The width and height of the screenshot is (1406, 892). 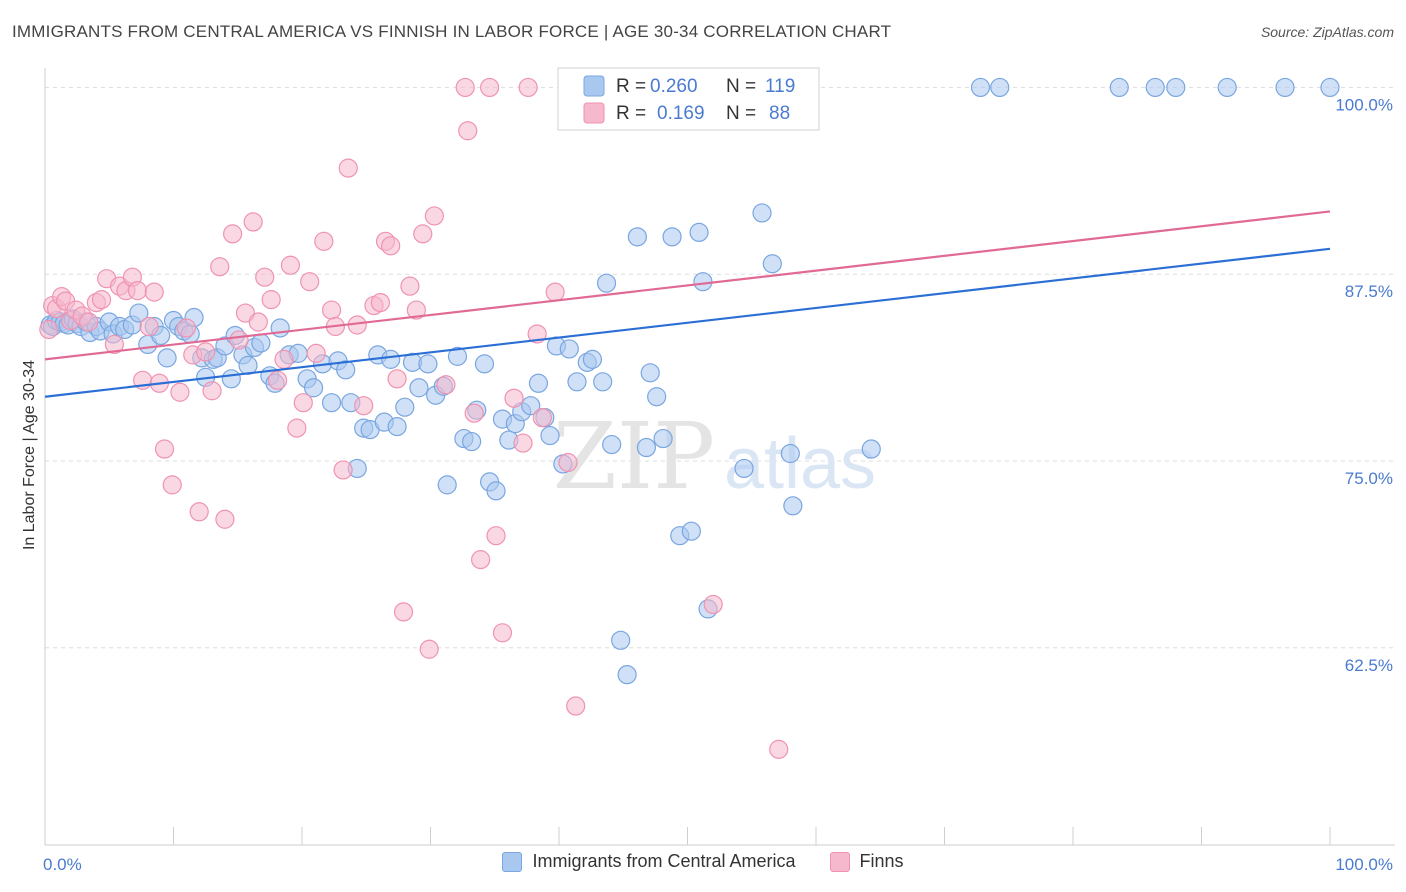 What do you see at coordinates (512, 861) in the screenshot?
I see `legend-swatch-blue` at bounding box center [512, 861].